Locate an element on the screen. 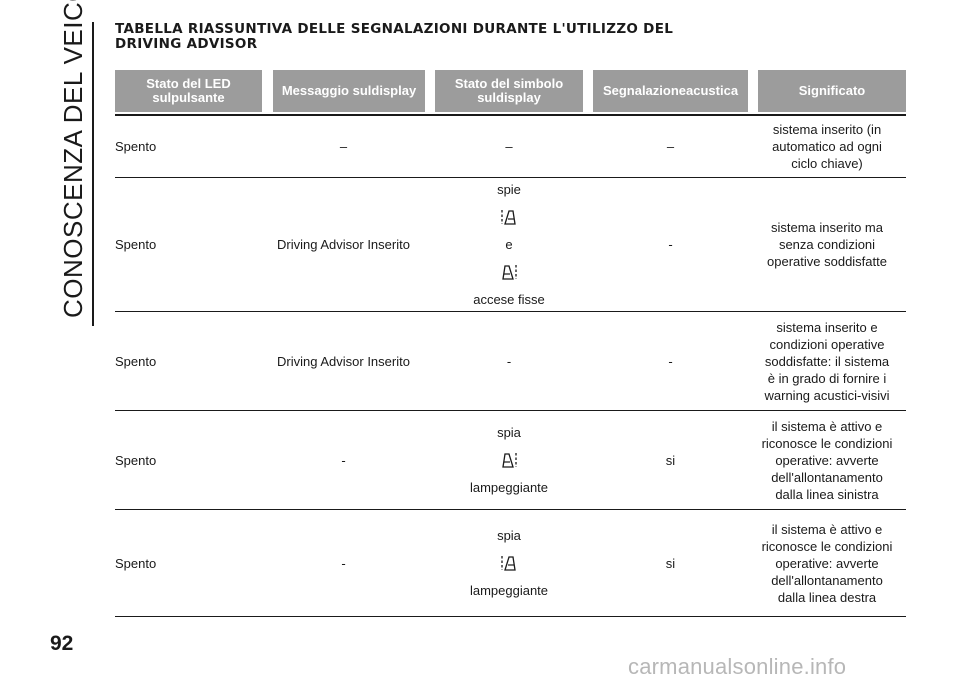 The height and width of the screenshot is (686, 960). side-divider is located at coordinates (93, 174).